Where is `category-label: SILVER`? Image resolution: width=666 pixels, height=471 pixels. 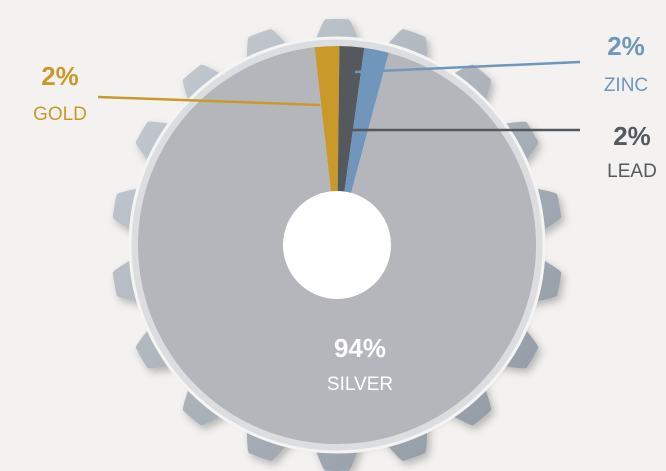 category-label: SILVER is located at coordinates (360, 384).